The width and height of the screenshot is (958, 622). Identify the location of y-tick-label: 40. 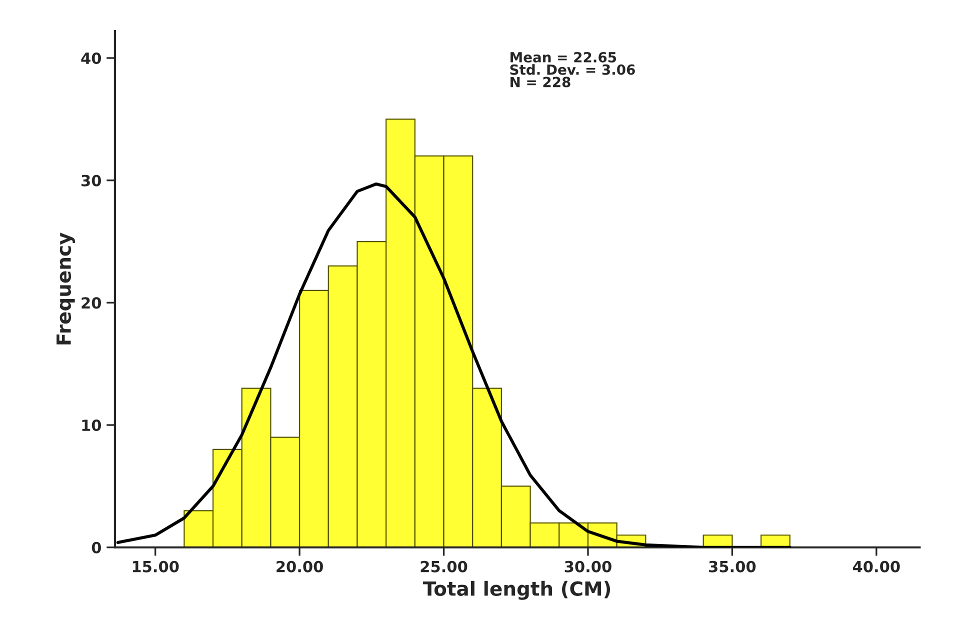
(91, 58).